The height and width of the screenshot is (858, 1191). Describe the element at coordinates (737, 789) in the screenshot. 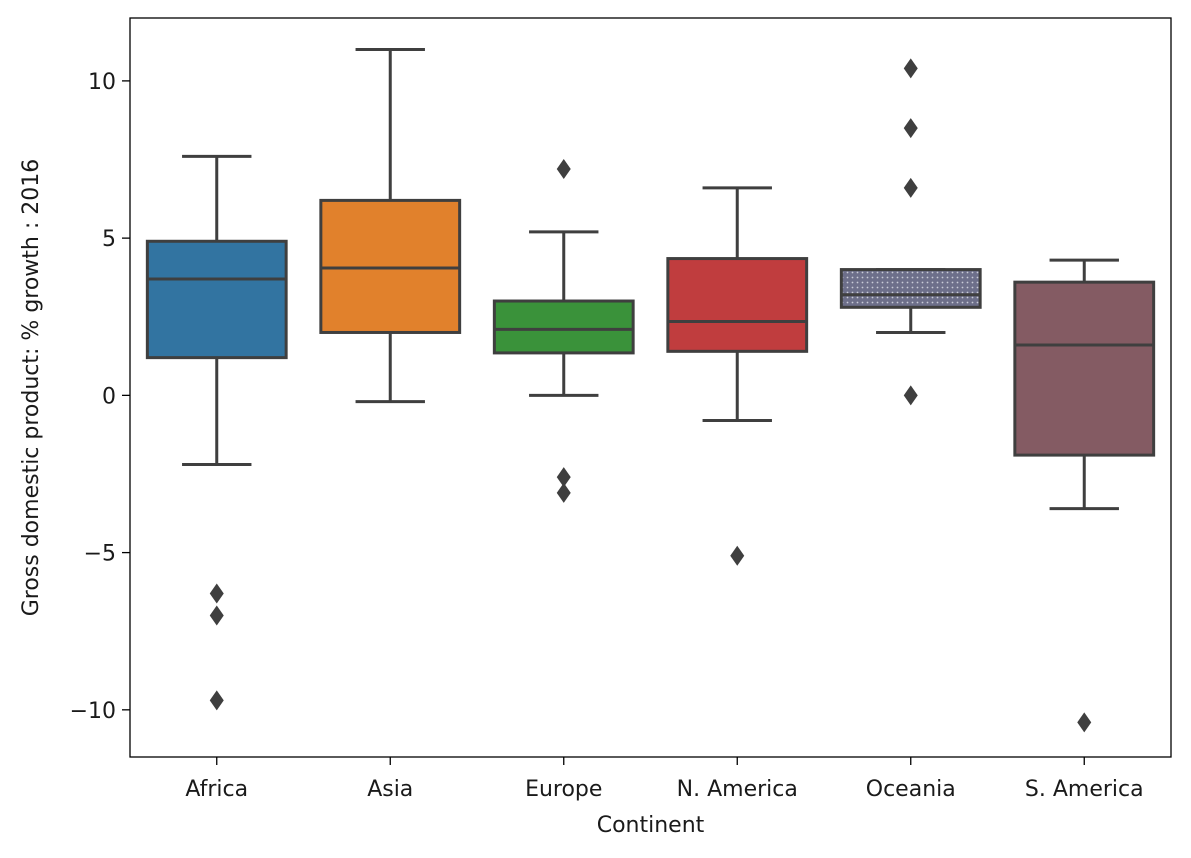

I see `x-tick-label: N. America` at that location.